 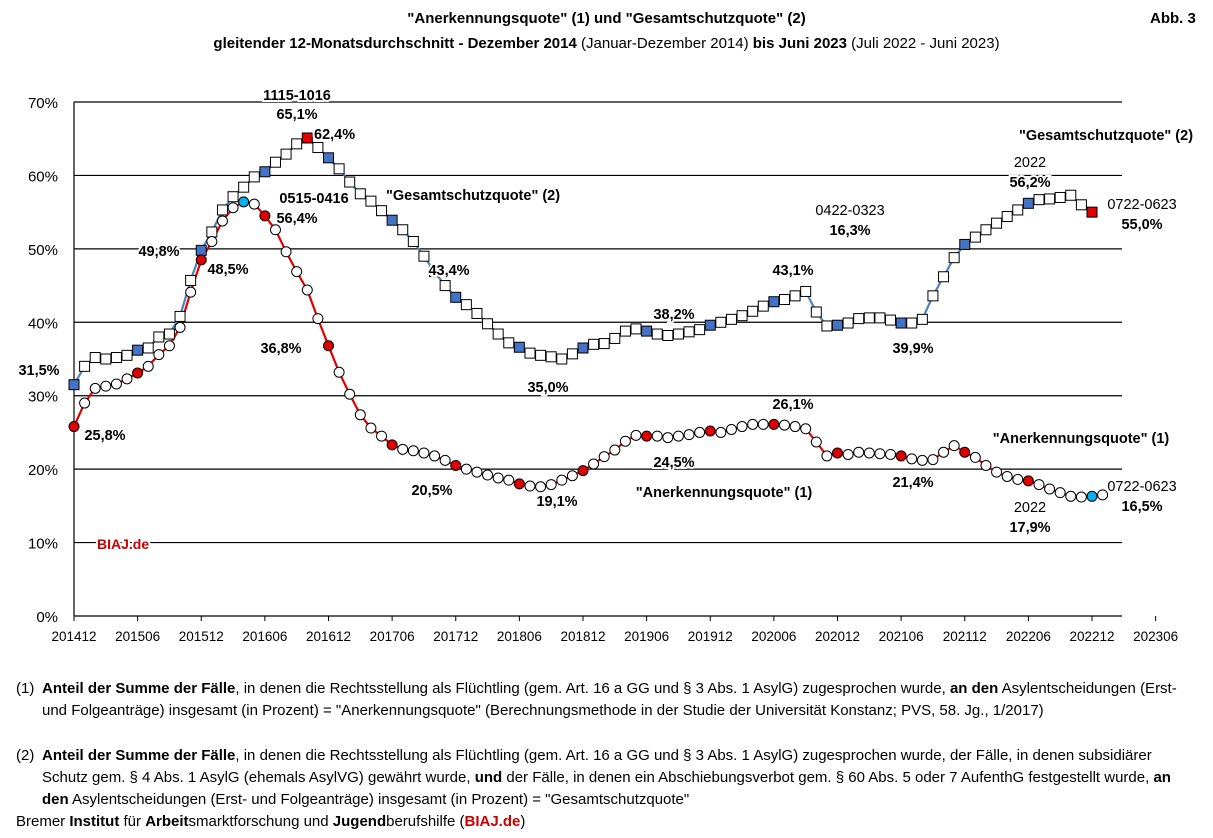 What do you see at coordinates (1081, 439) in the screenshot?
I see `annotation-a-series-label-right: "Anerkennungsquote" (1)` at bounding box center [1081, 439].